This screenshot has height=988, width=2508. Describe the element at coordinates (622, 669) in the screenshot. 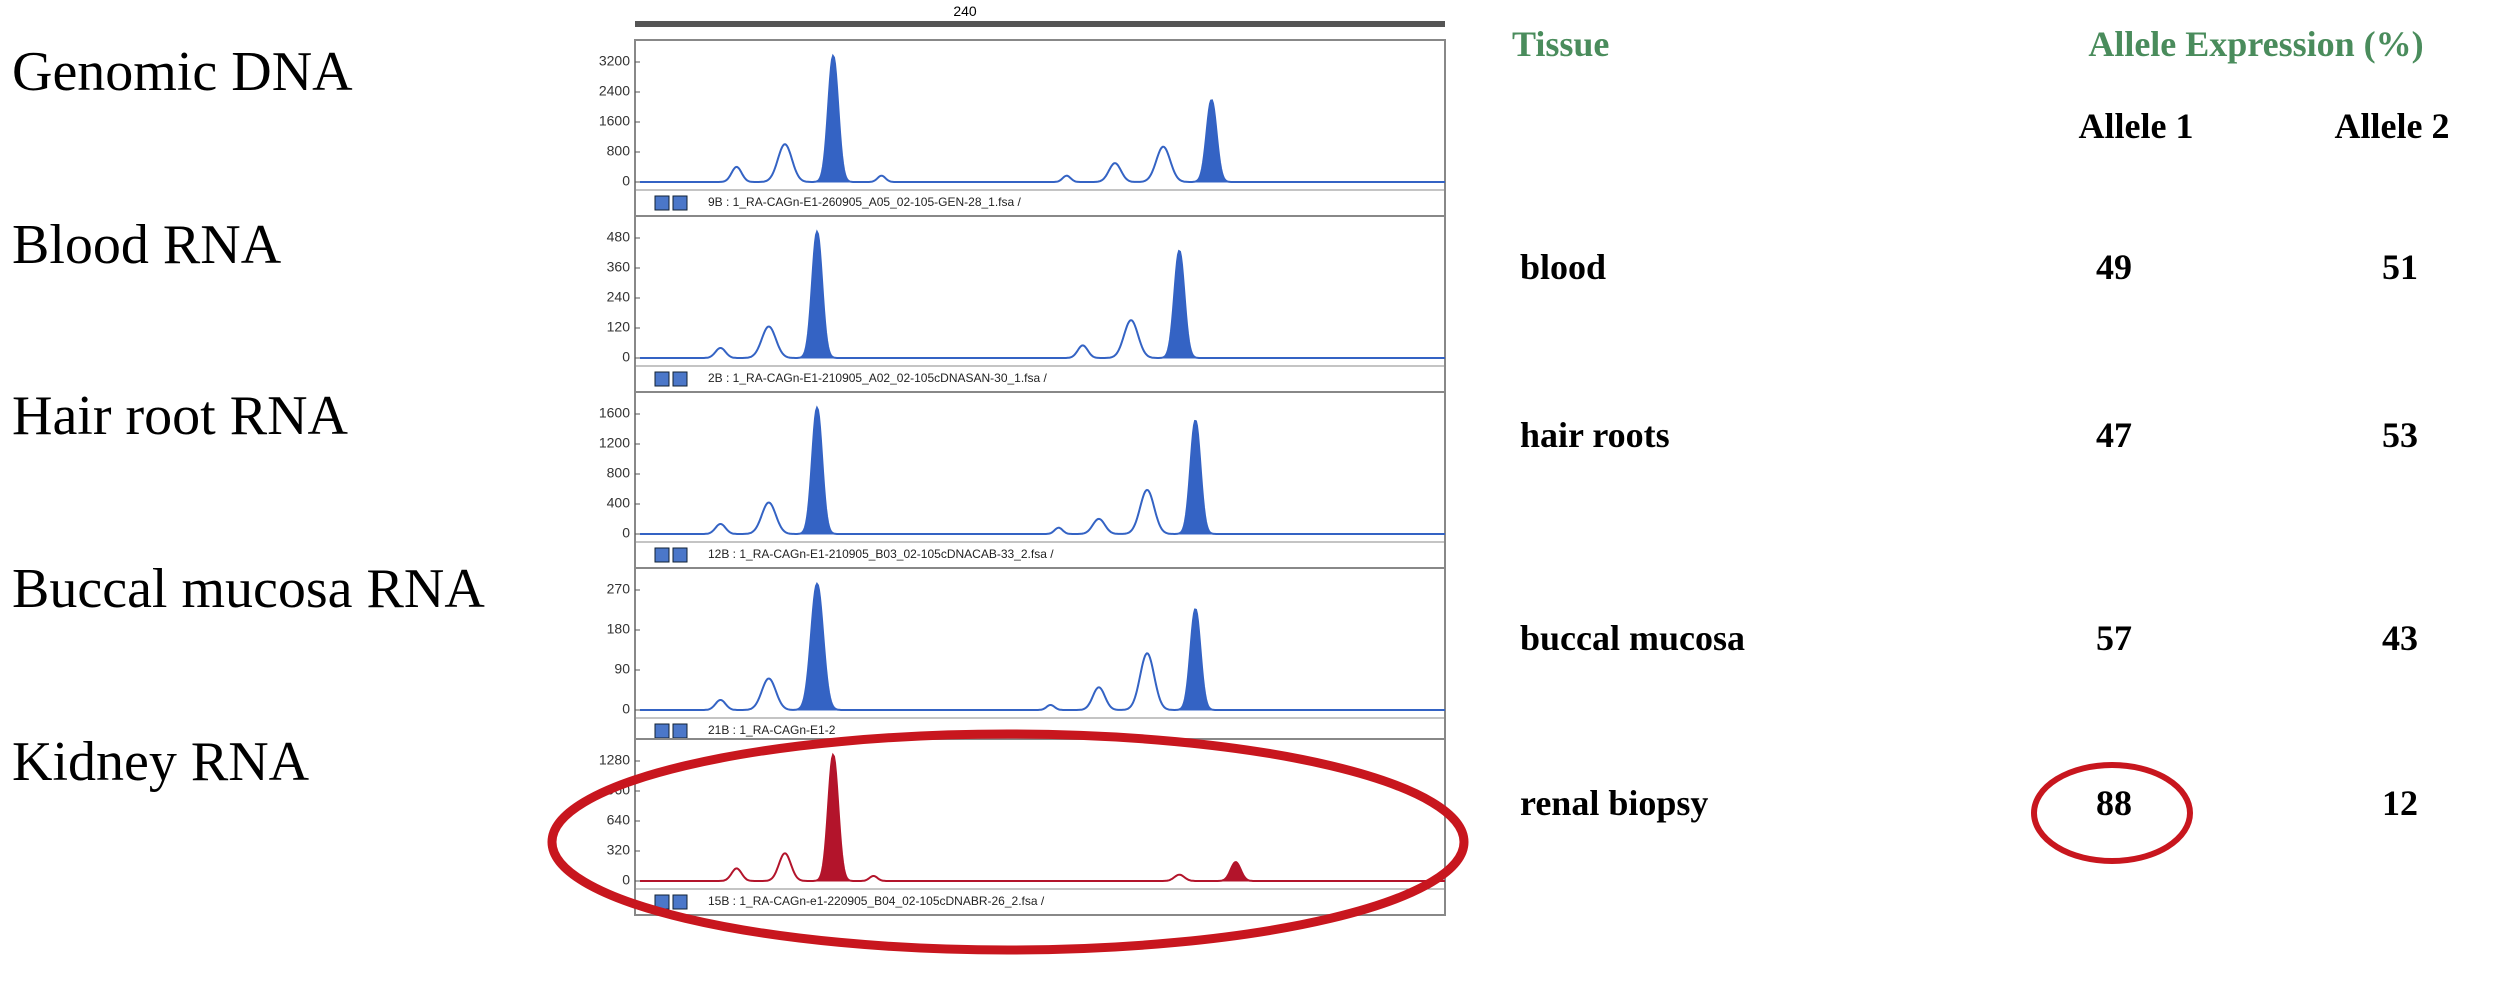

I see `y-tick-label: 90` at that location.